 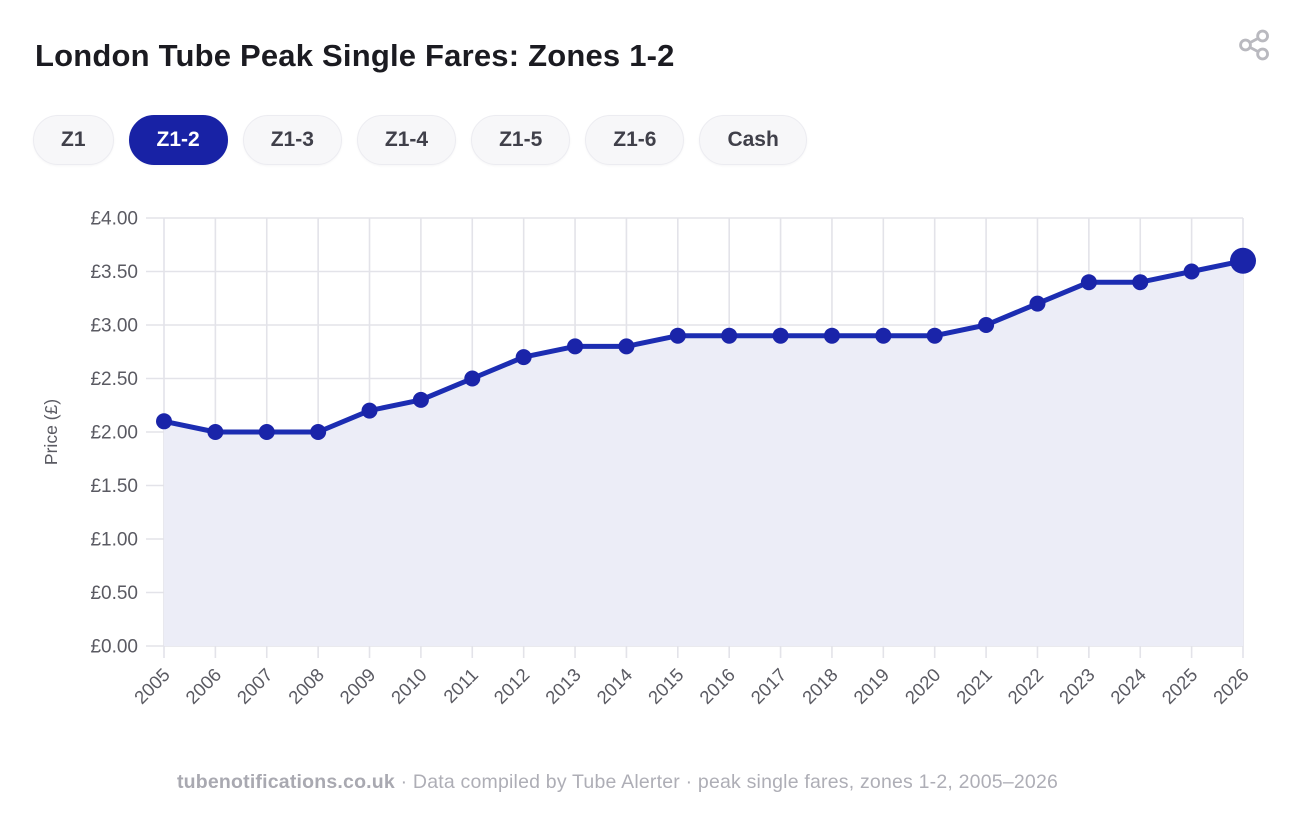 What do you see at coordinates (409, 686) in the screenshot?
I see `x-tick-label: 2010` at bounding box center [409, 686].